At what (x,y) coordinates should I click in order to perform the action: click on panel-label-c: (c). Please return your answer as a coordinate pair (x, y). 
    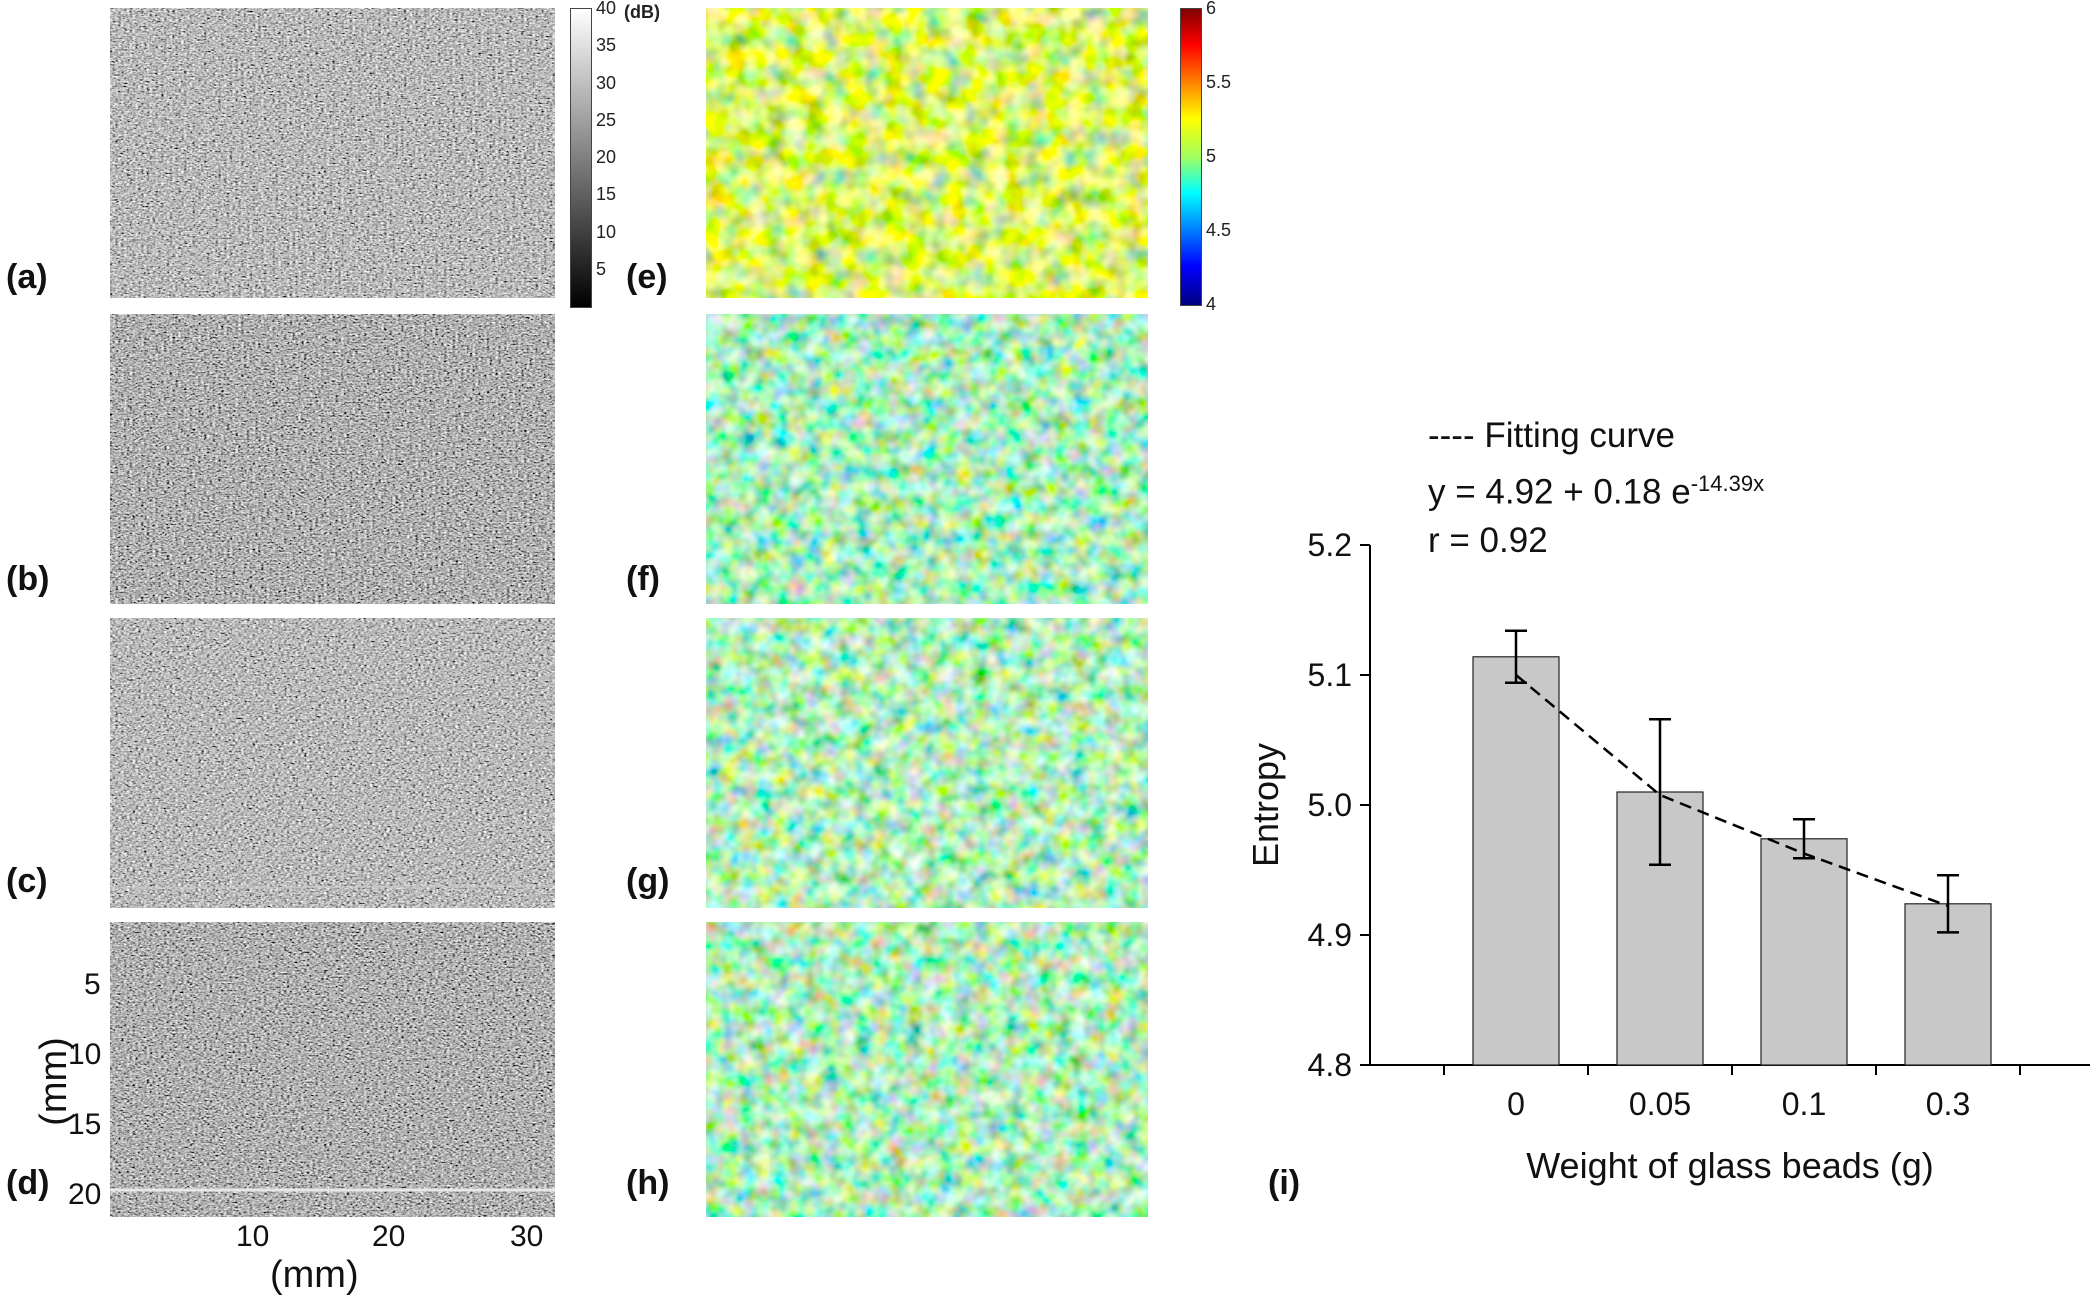
    Looking at the image, I should click on (27, 881).